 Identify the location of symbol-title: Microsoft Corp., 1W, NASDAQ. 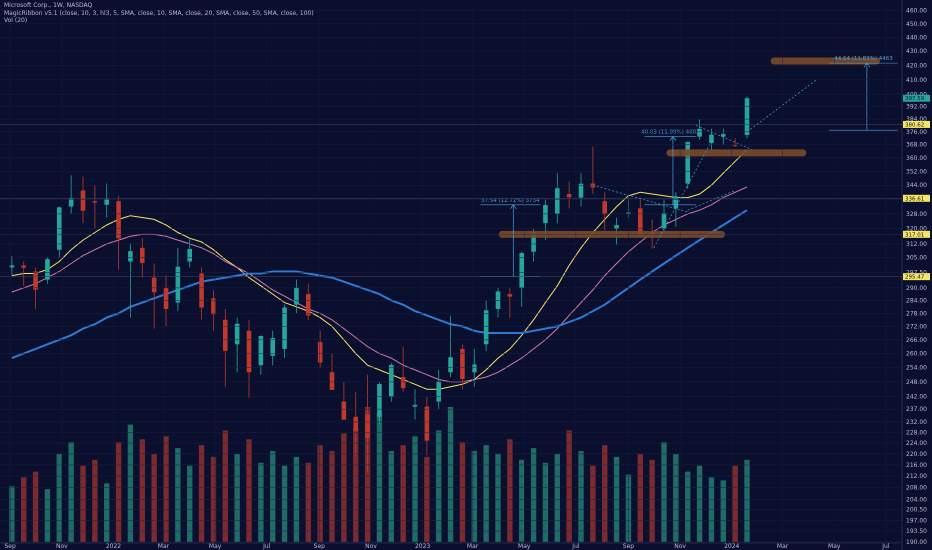
(48, 5).